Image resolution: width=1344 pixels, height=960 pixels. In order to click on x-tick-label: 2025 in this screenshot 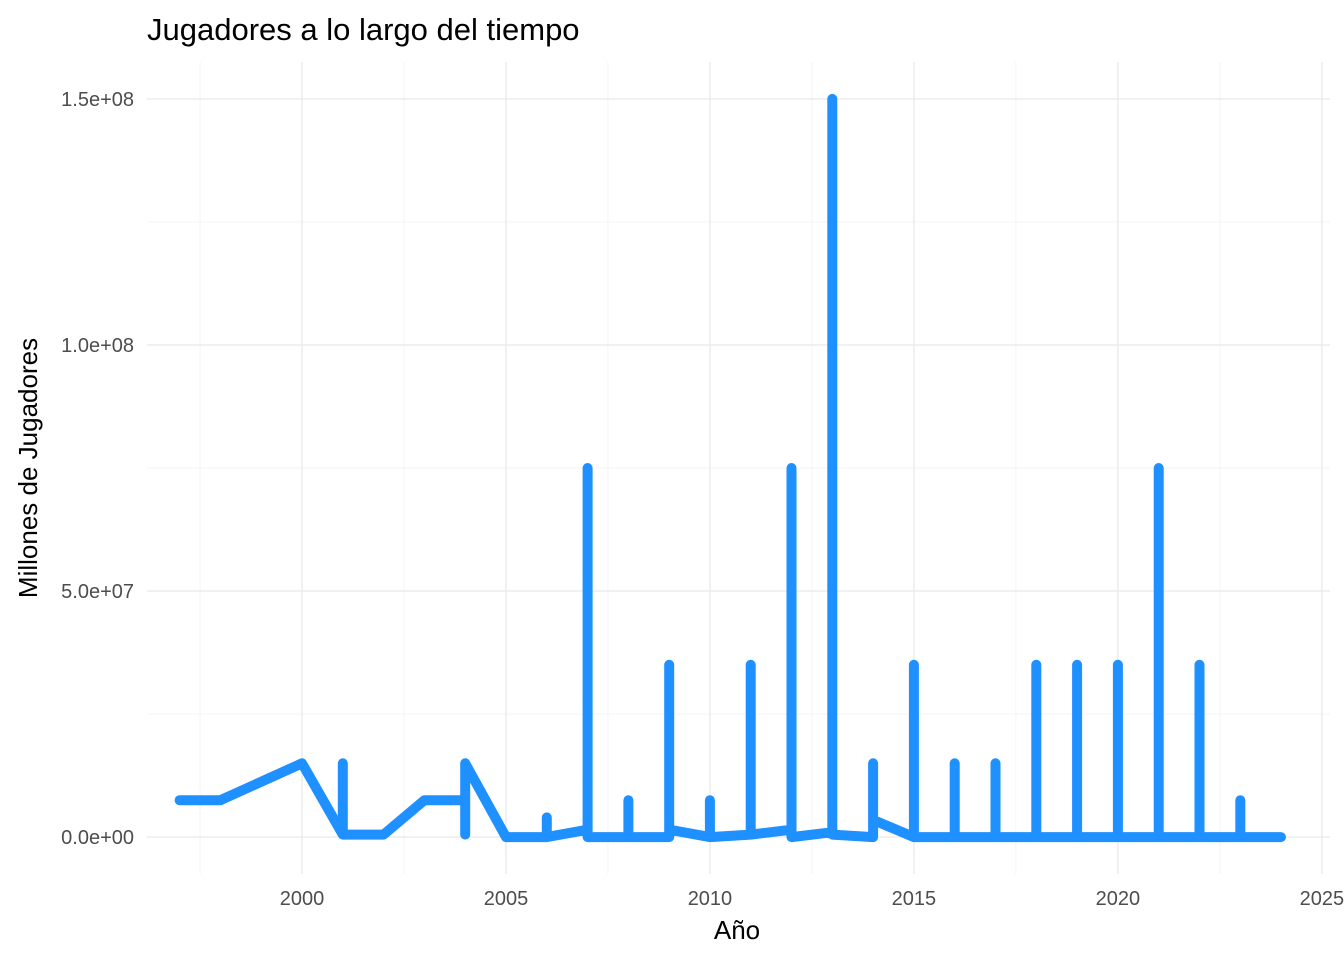, I will do `click(1322, 899)`.